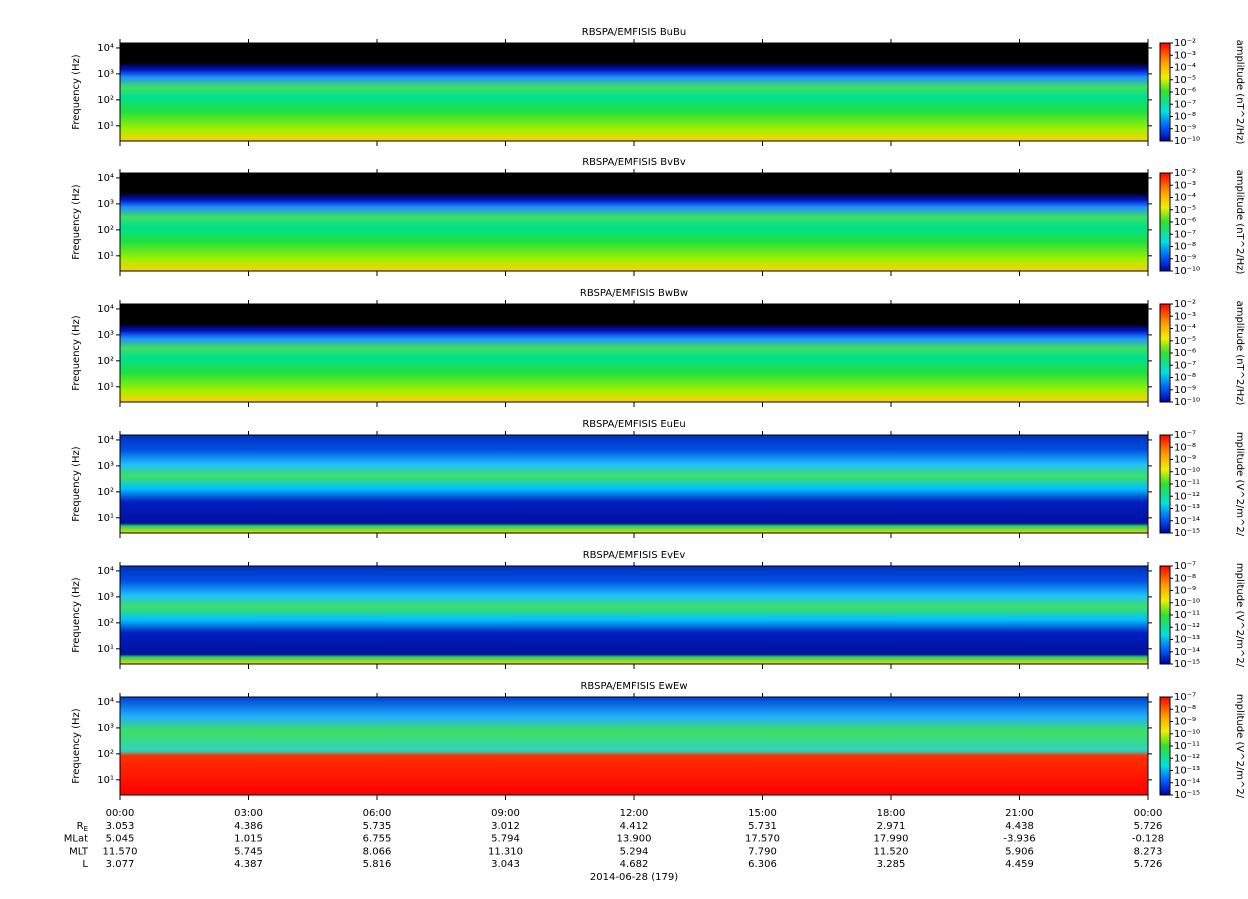  Describe the element at coordinates (891, 826) in the screenshot. I see `ephemeris-value: 2.971` at that location.